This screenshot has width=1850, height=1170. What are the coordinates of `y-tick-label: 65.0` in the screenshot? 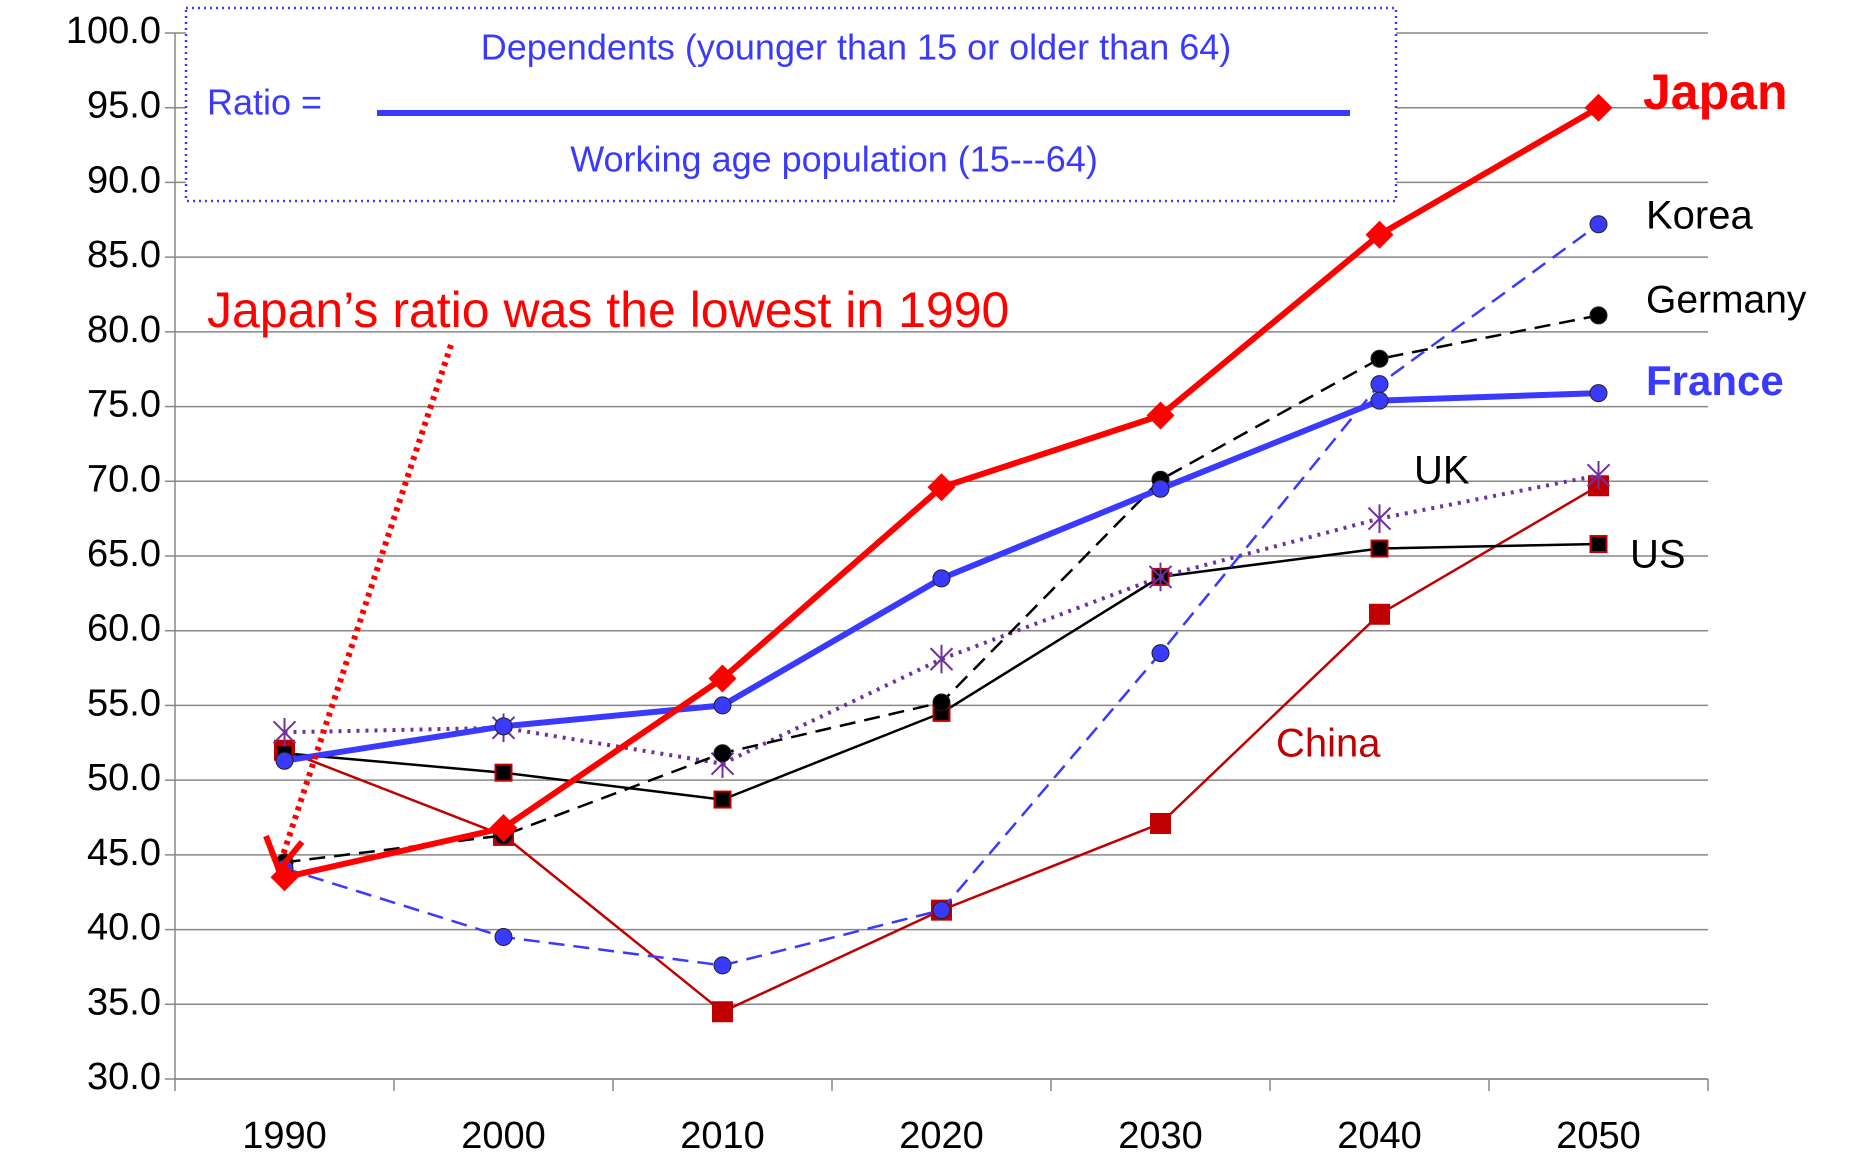 It's located at (124, 554).